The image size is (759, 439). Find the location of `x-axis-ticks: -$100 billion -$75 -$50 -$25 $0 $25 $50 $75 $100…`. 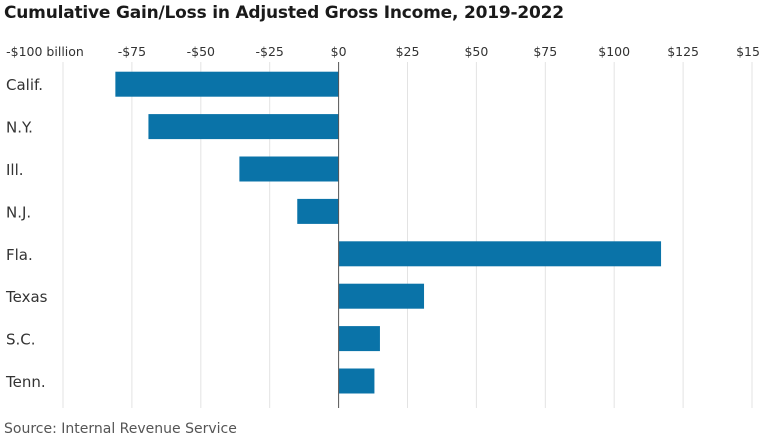

x-axis-ticks: -$100 billion -$75 -$50 -$25 $0 $25 $50 $75 $100… is located at coordinates (382, 51).